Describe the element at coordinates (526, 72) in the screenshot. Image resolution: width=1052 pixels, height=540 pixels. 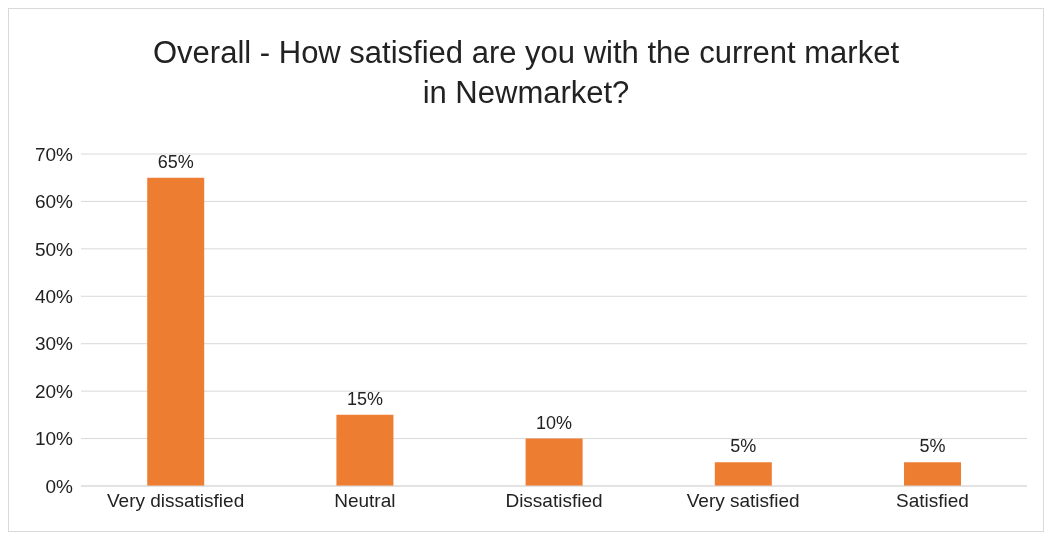
I see `chart-title: Overall - How satisfied are you with the current market in Newmarket?` at that location.